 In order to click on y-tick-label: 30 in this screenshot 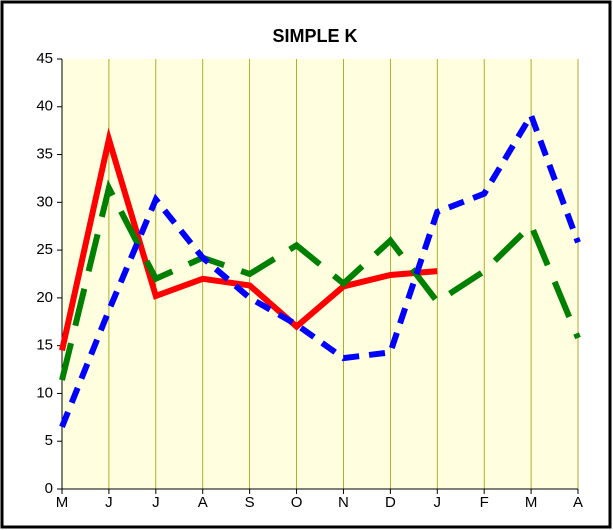, I will do `click(44, 201)`.